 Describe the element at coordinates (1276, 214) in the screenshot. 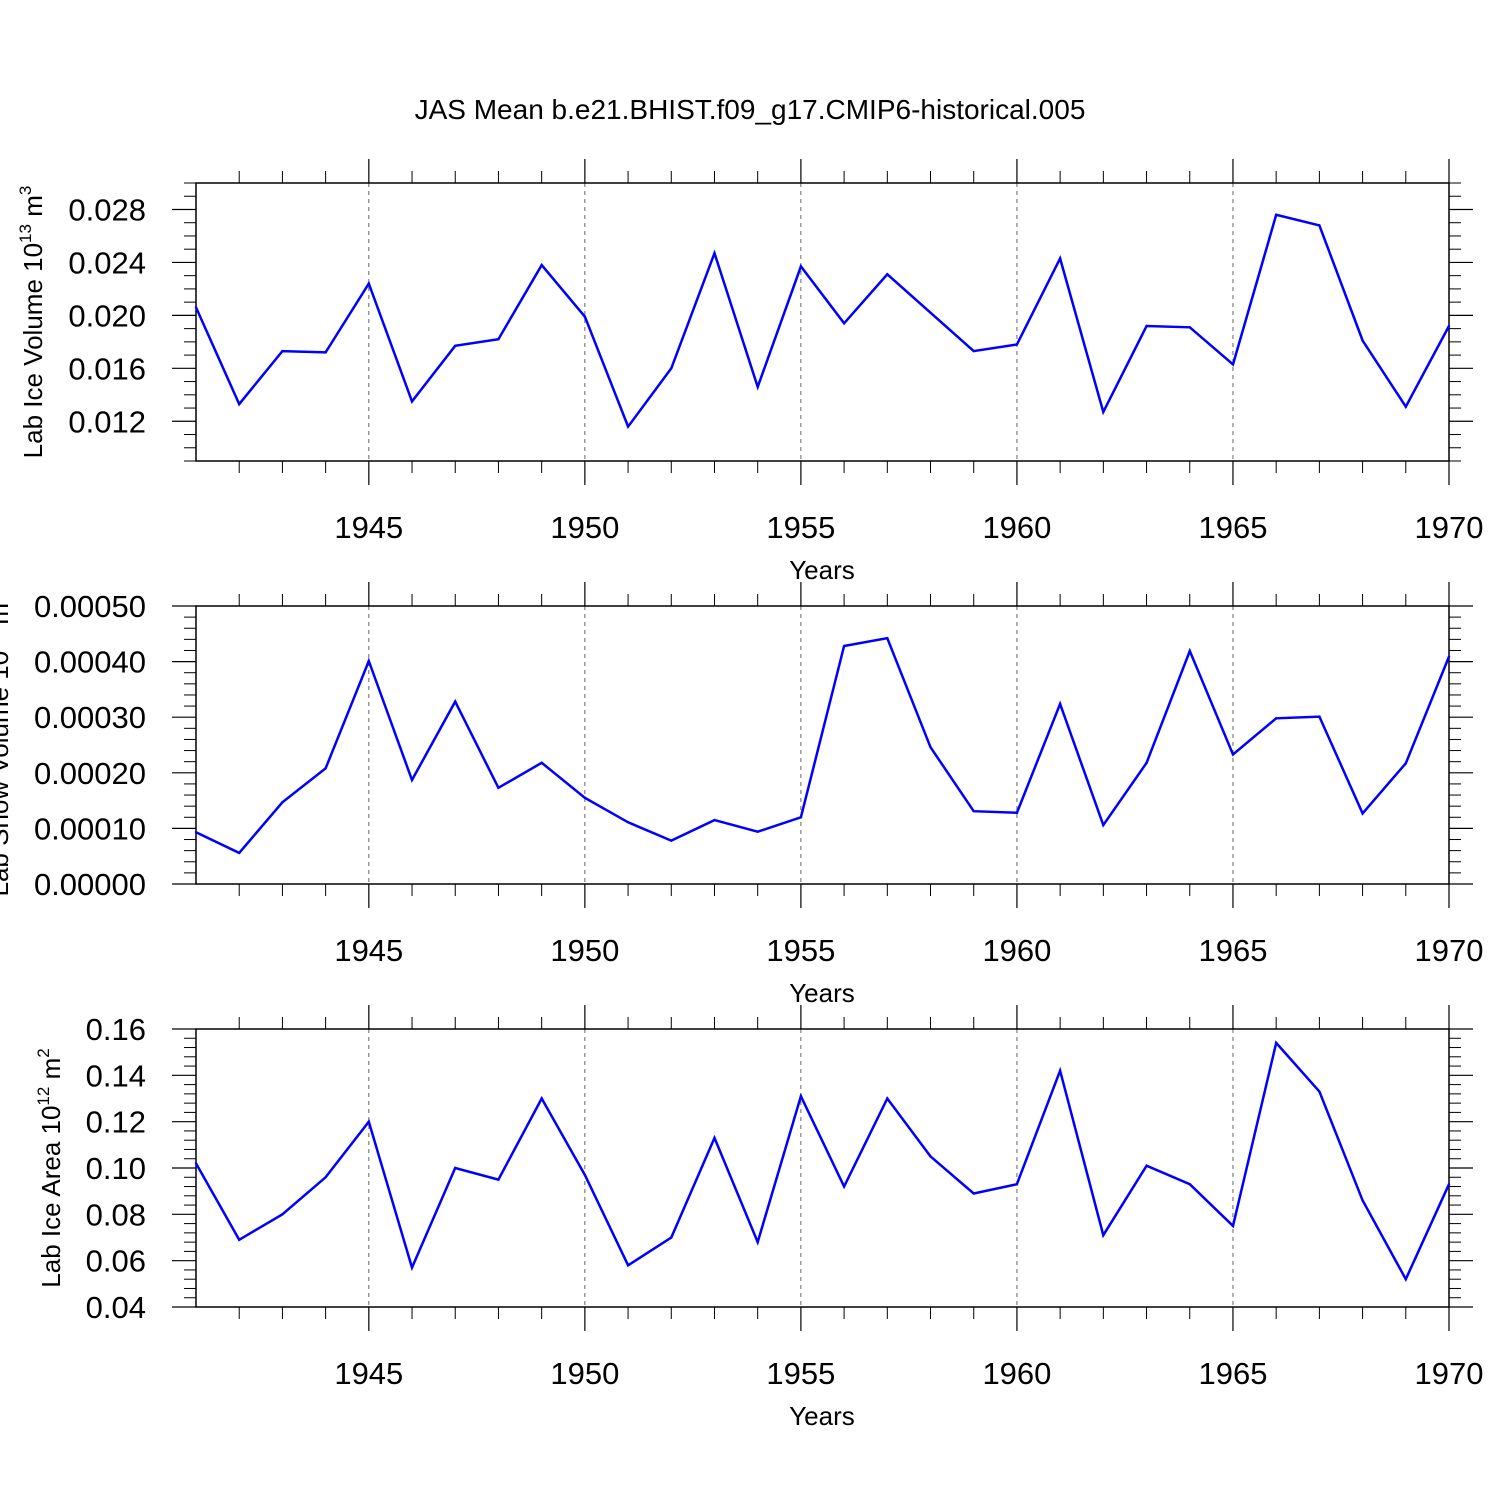

I see `data-point-1966` at that location.